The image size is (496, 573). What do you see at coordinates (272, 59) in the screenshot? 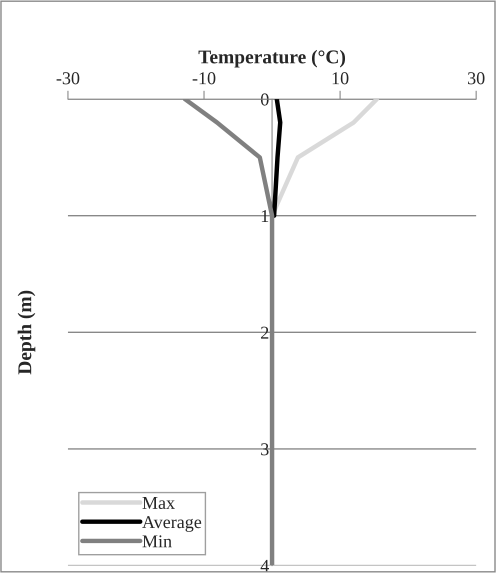
I see `x-axis-title: Temperature (°C)` at bounding box center [272, 59].